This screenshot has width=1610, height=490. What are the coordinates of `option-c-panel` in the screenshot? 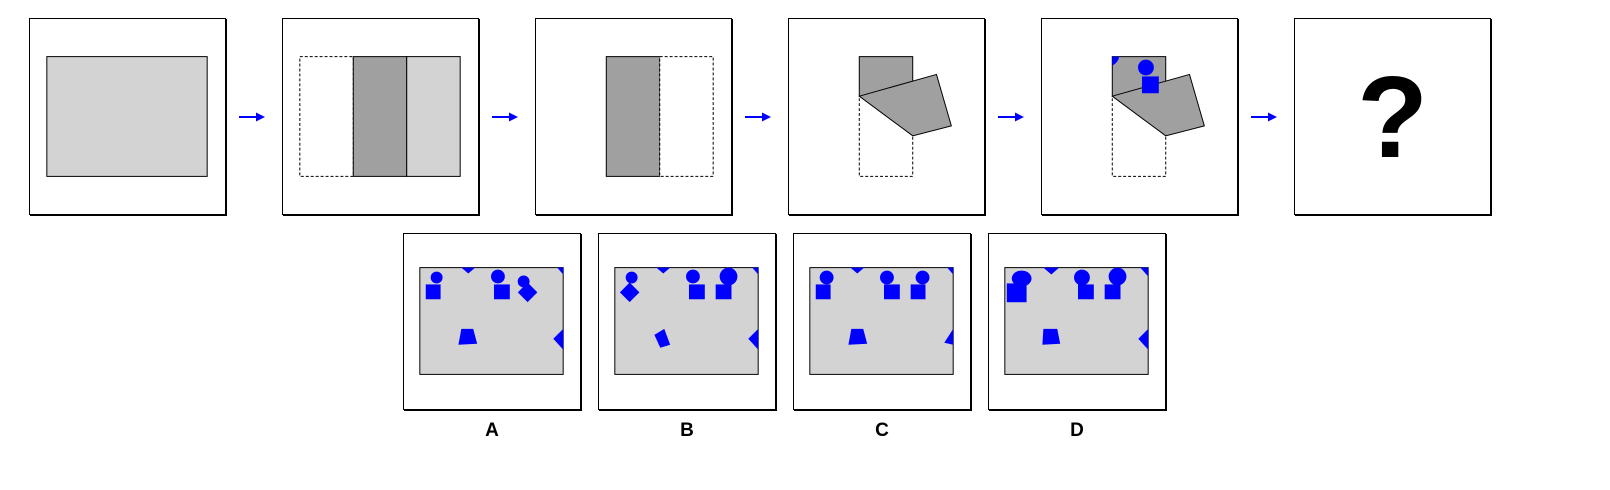 It's located at (882, 321).